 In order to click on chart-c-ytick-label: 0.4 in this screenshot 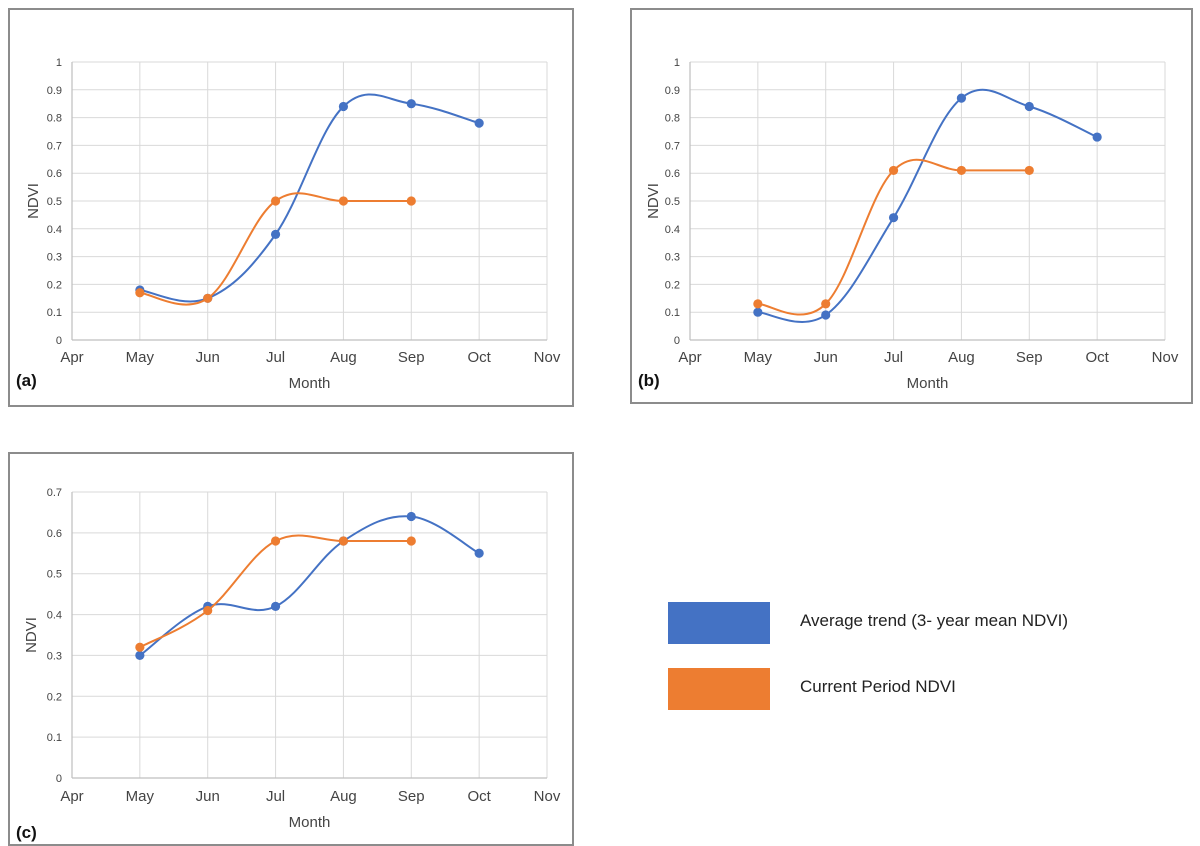, I will do `click(54, 616)`.